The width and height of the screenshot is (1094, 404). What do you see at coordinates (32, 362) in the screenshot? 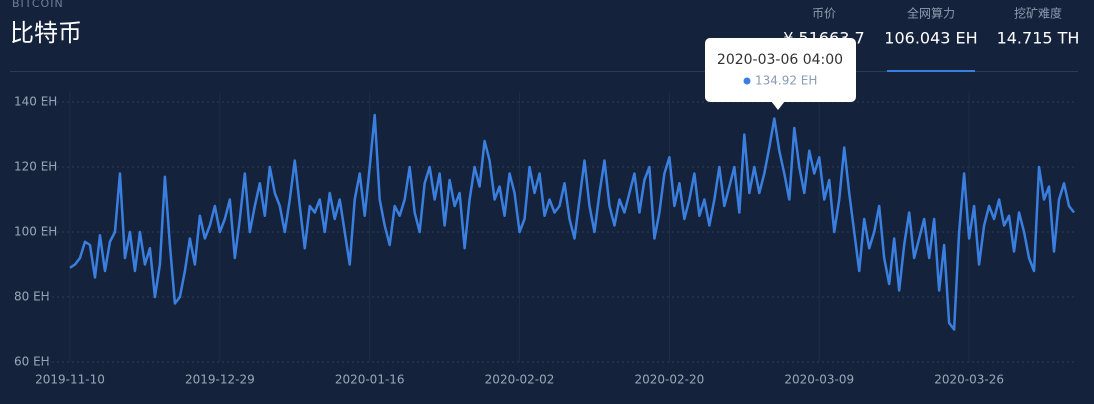
I see `y-tick-label: 60 EH` at bounding box center [32, 362].